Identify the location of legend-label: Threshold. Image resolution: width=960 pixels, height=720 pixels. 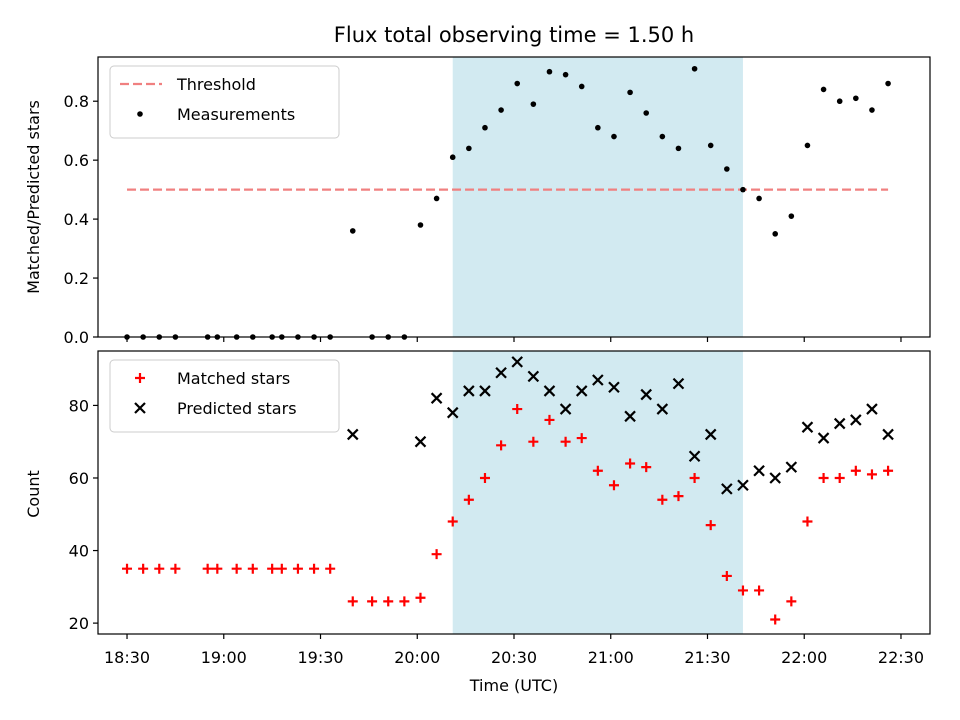
(216, 84).